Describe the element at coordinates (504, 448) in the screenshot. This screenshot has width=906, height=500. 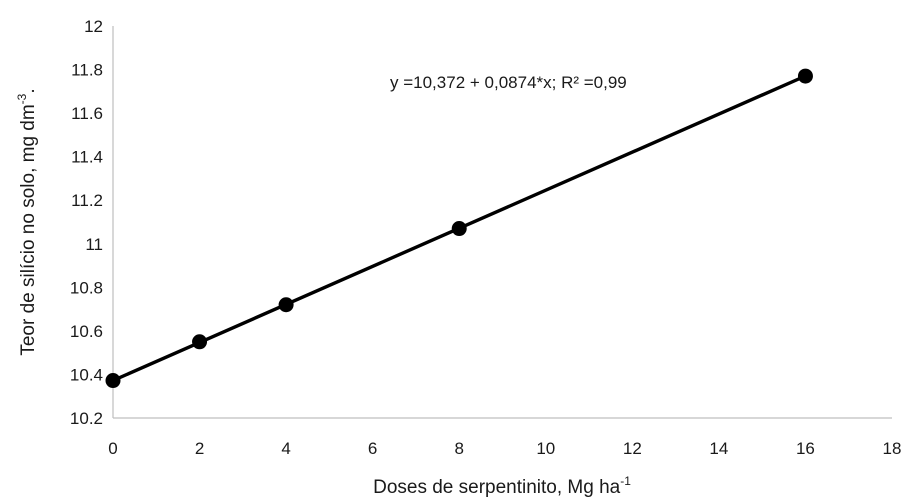
I see `x-tick-labels: 0 2 4 6 8 10 12 14 16 18` at that location.